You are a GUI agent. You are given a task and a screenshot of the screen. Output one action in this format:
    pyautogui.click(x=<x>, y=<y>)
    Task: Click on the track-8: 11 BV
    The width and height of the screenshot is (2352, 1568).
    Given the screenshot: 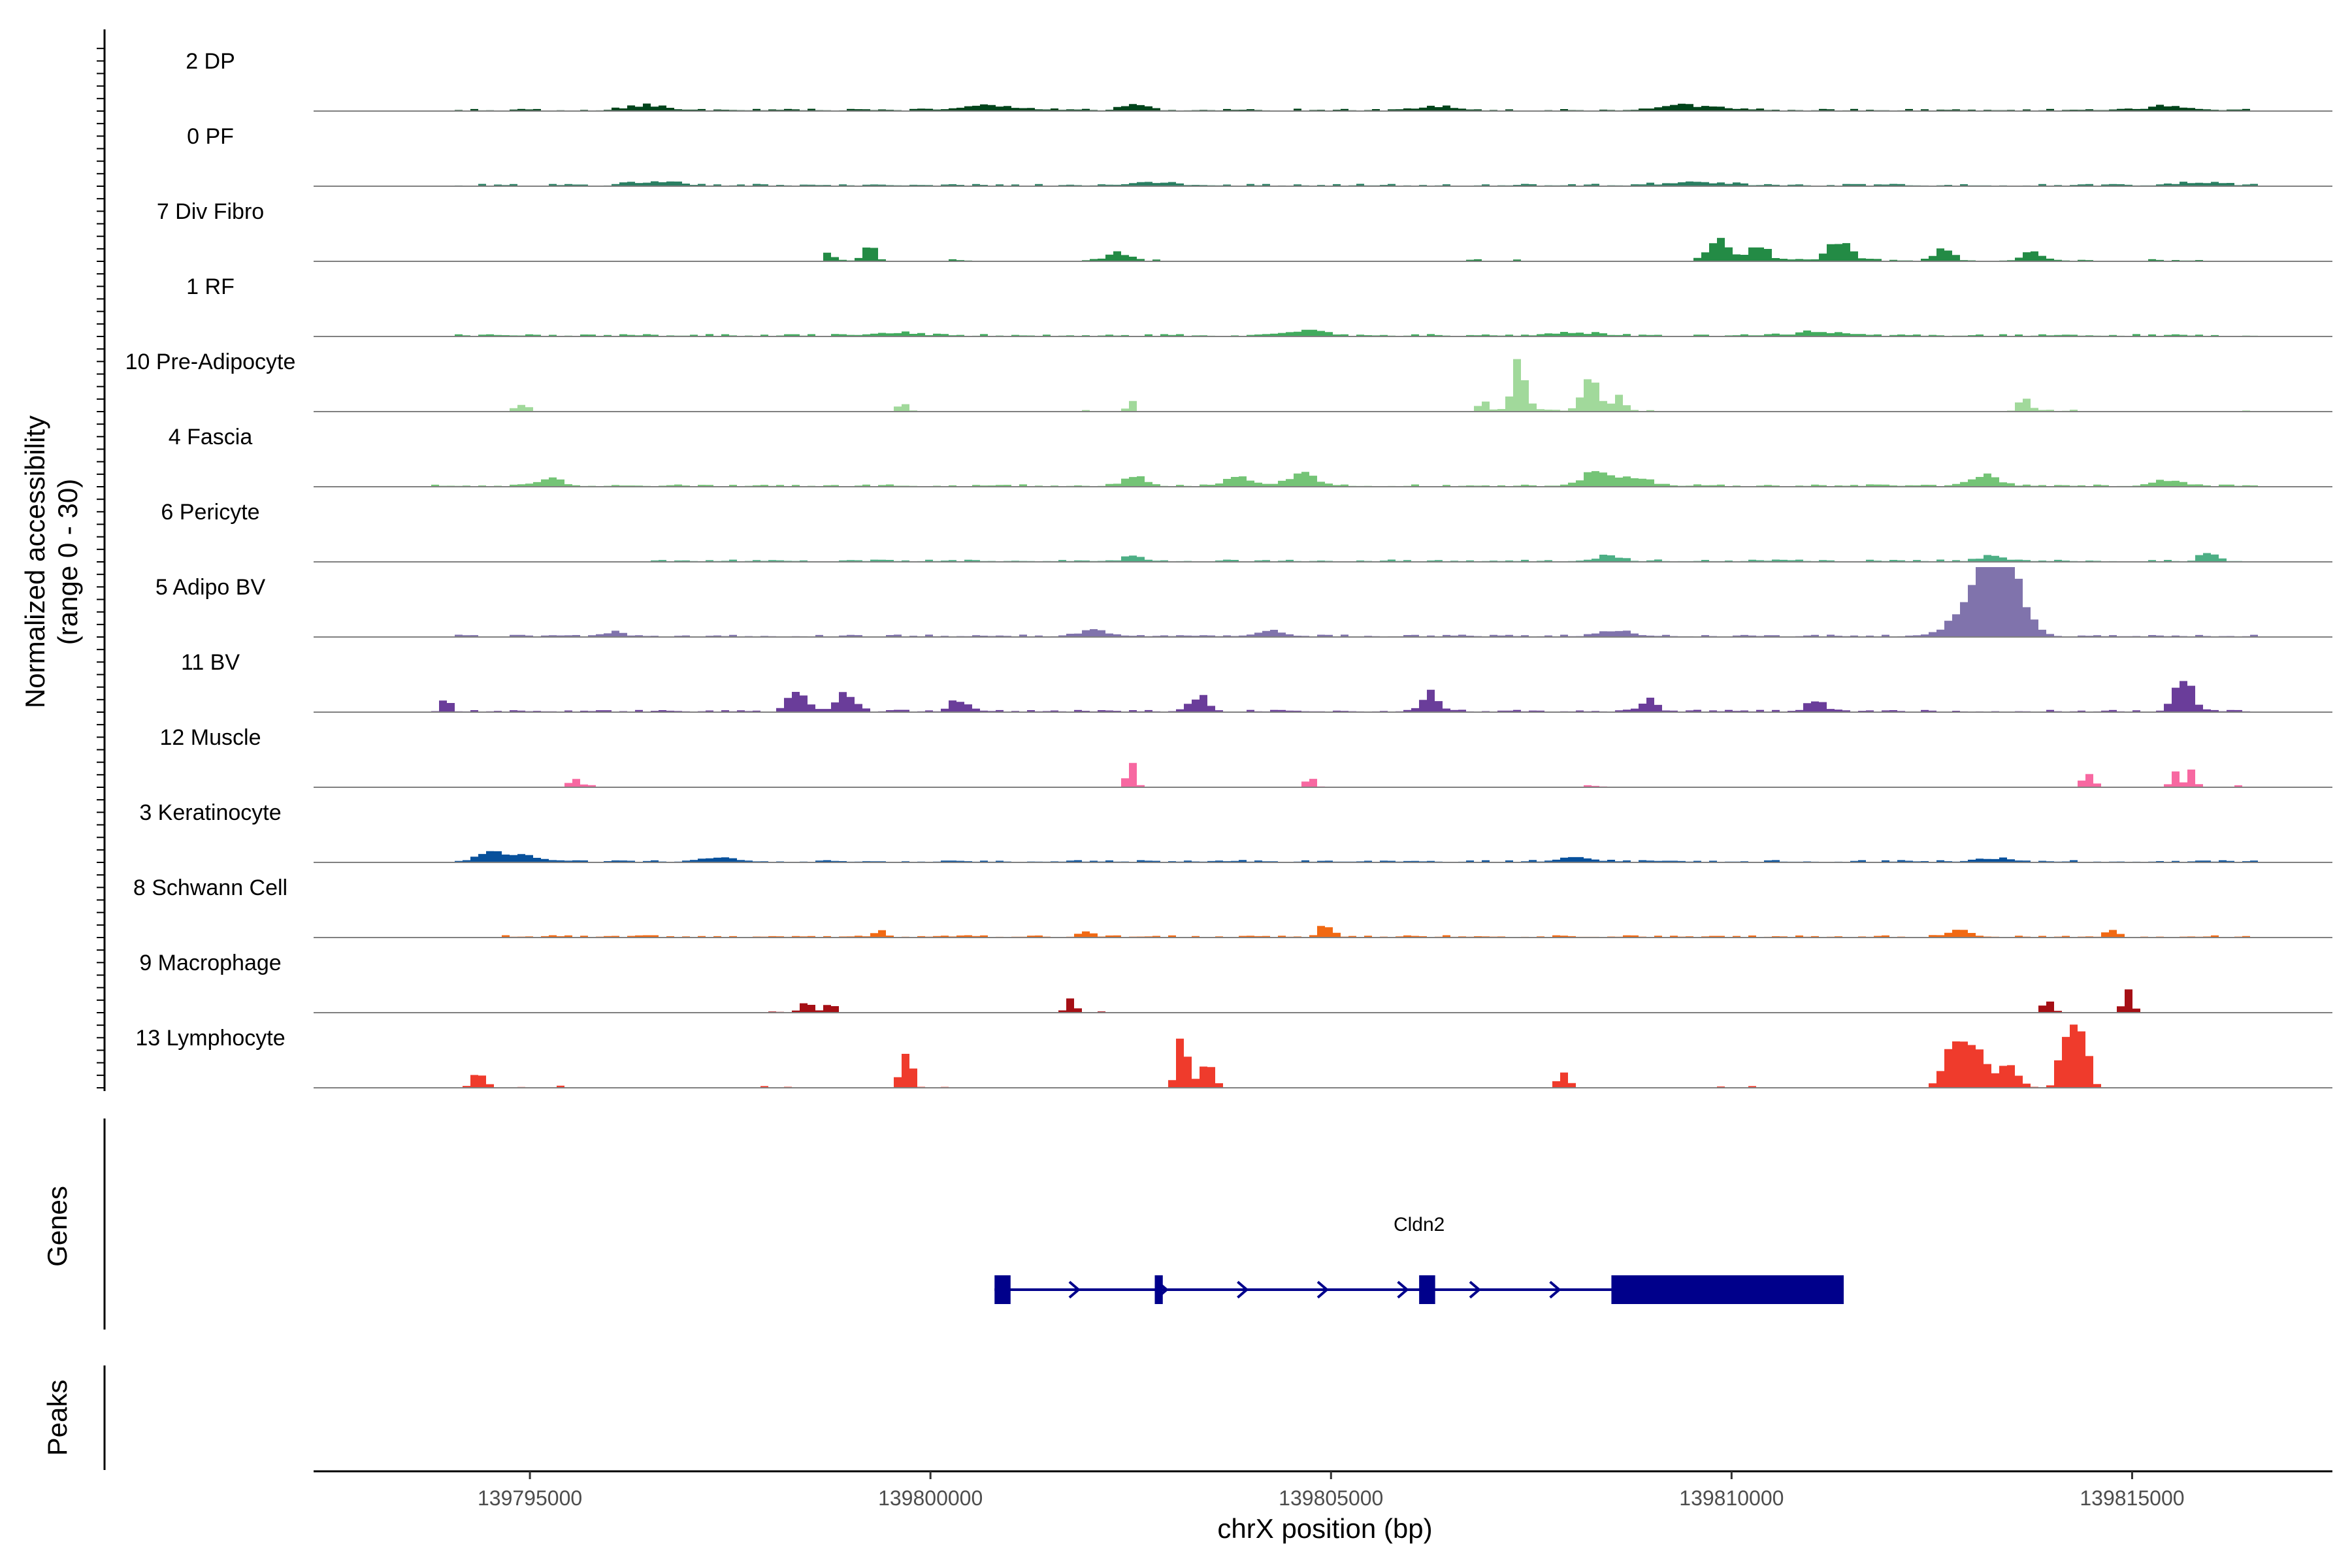 What is the action you would take?
    pyautogui.click(x=1258, y=681)
    